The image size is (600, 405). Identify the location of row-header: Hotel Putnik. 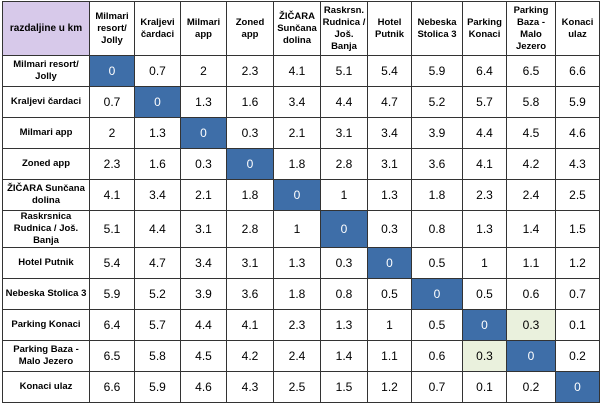
(46, 263).